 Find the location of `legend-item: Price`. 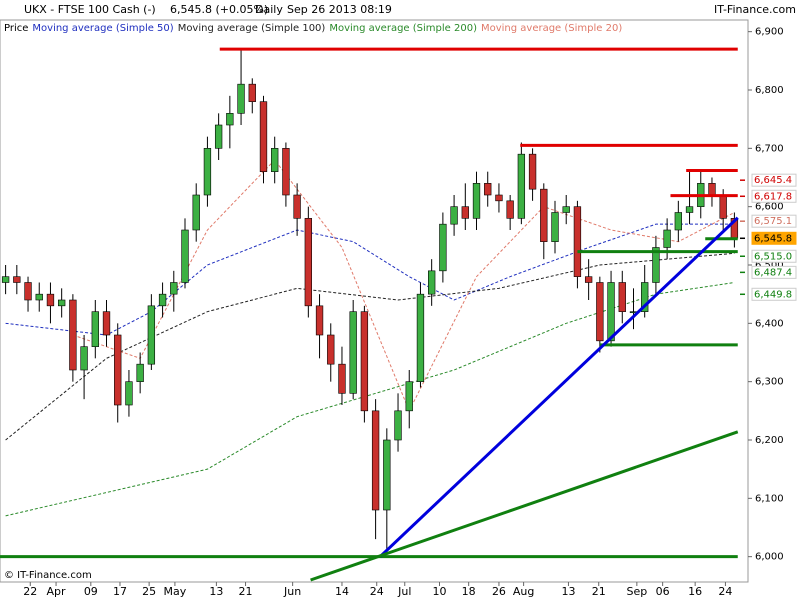

legend-item: Price is located at coordinates (16, 28).